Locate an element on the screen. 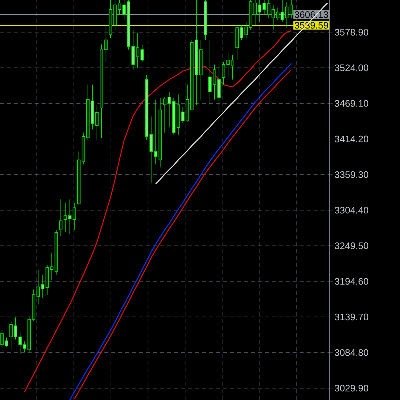 The width and height of the screenshot is (400, 400). y-tick-label: 3359.30 is located at coordinates (352, 174).